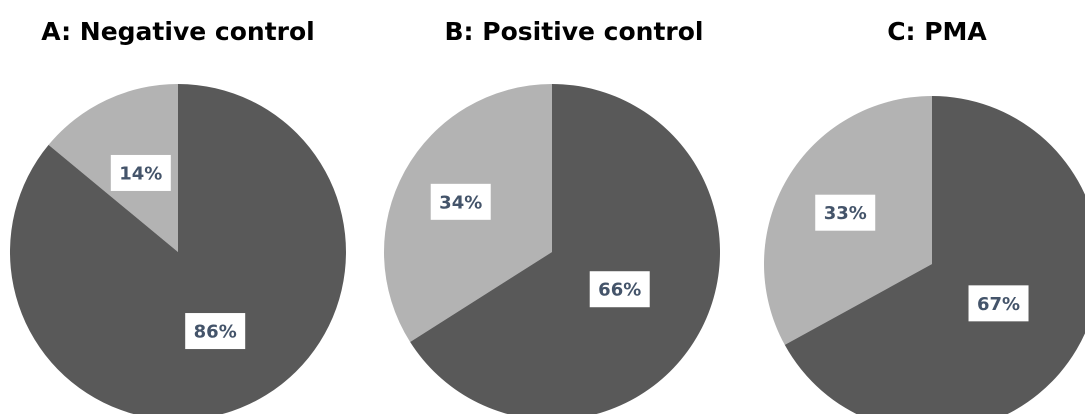 This screenshot has height=414, width=1085. I want to click on chart-b-data-label-1: 34%, so click(460, 202).